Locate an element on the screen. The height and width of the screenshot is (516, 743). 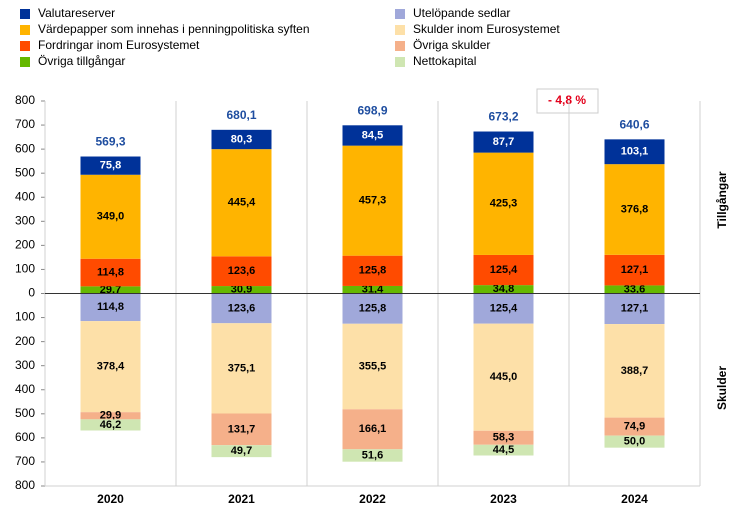
value-label: 375,1 is located at coordinates (242, 368).